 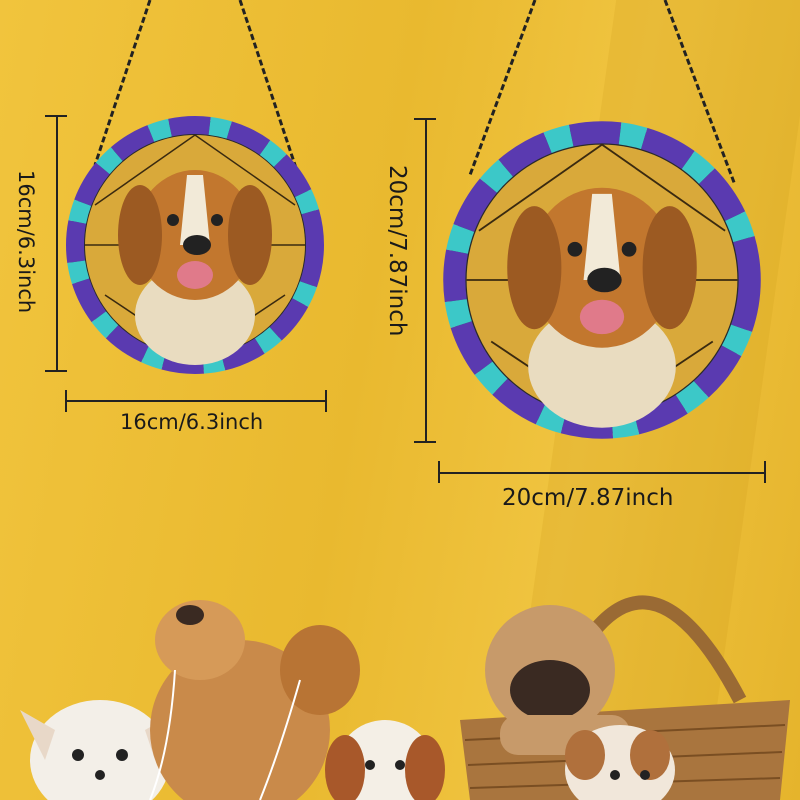 I want to click on large-height-dimension-line, so click(x=426, y=280).